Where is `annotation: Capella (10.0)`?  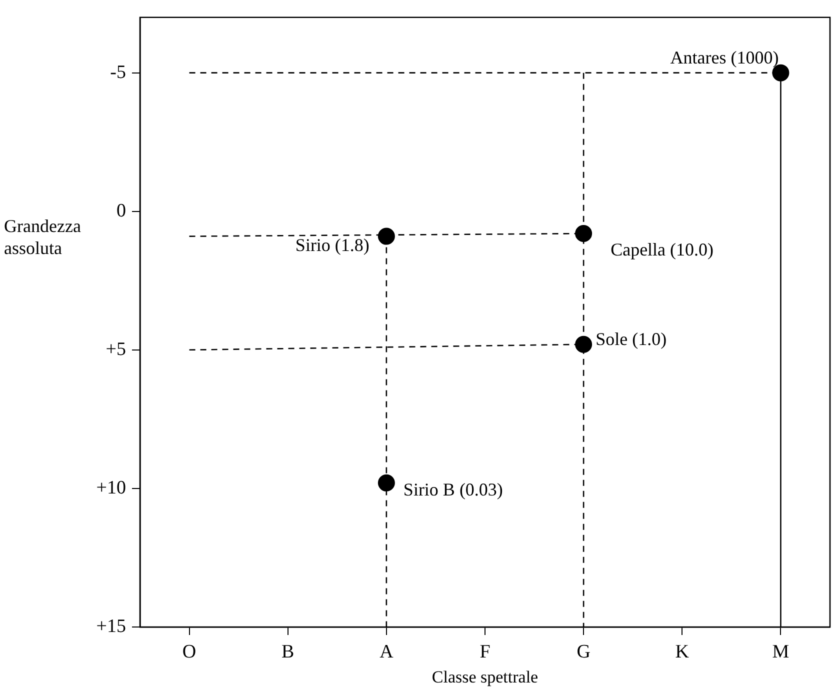 annotation: Capella (10.0) is located at coordinates (662, 249).